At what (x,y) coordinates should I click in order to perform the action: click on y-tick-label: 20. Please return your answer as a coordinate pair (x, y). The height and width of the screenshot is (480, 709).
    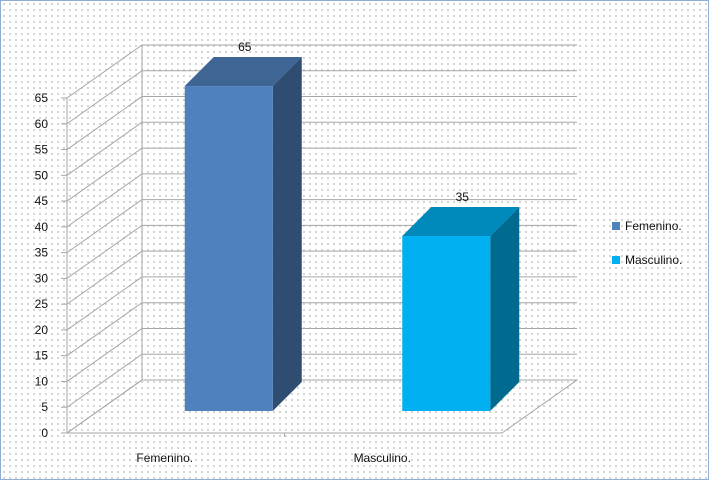
    Looking at the image, I should click on (42, 330).